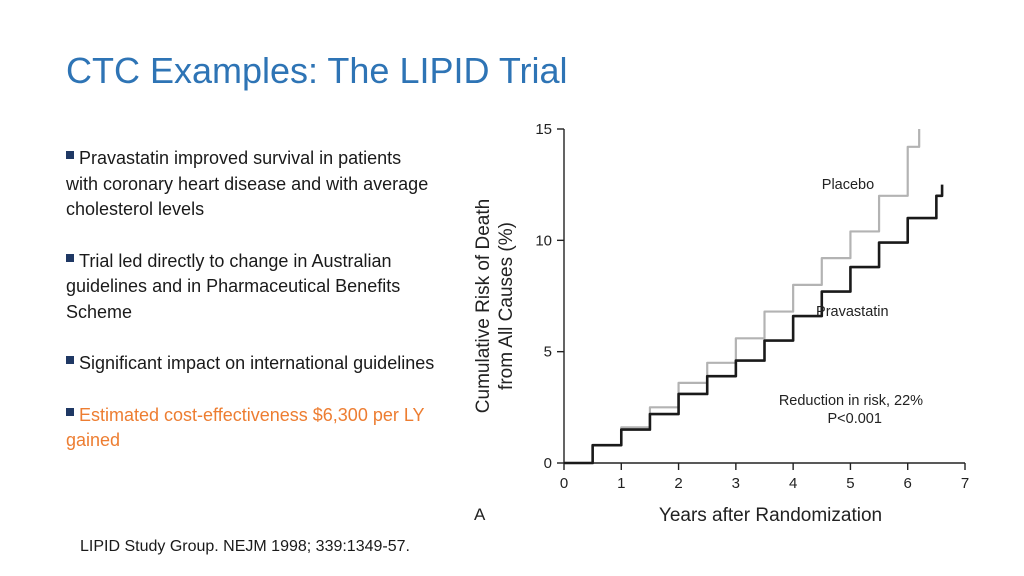 The height and width of the screenshot is (576, 1024). I want to click on x-tick-label: 7, so click(965, 483).